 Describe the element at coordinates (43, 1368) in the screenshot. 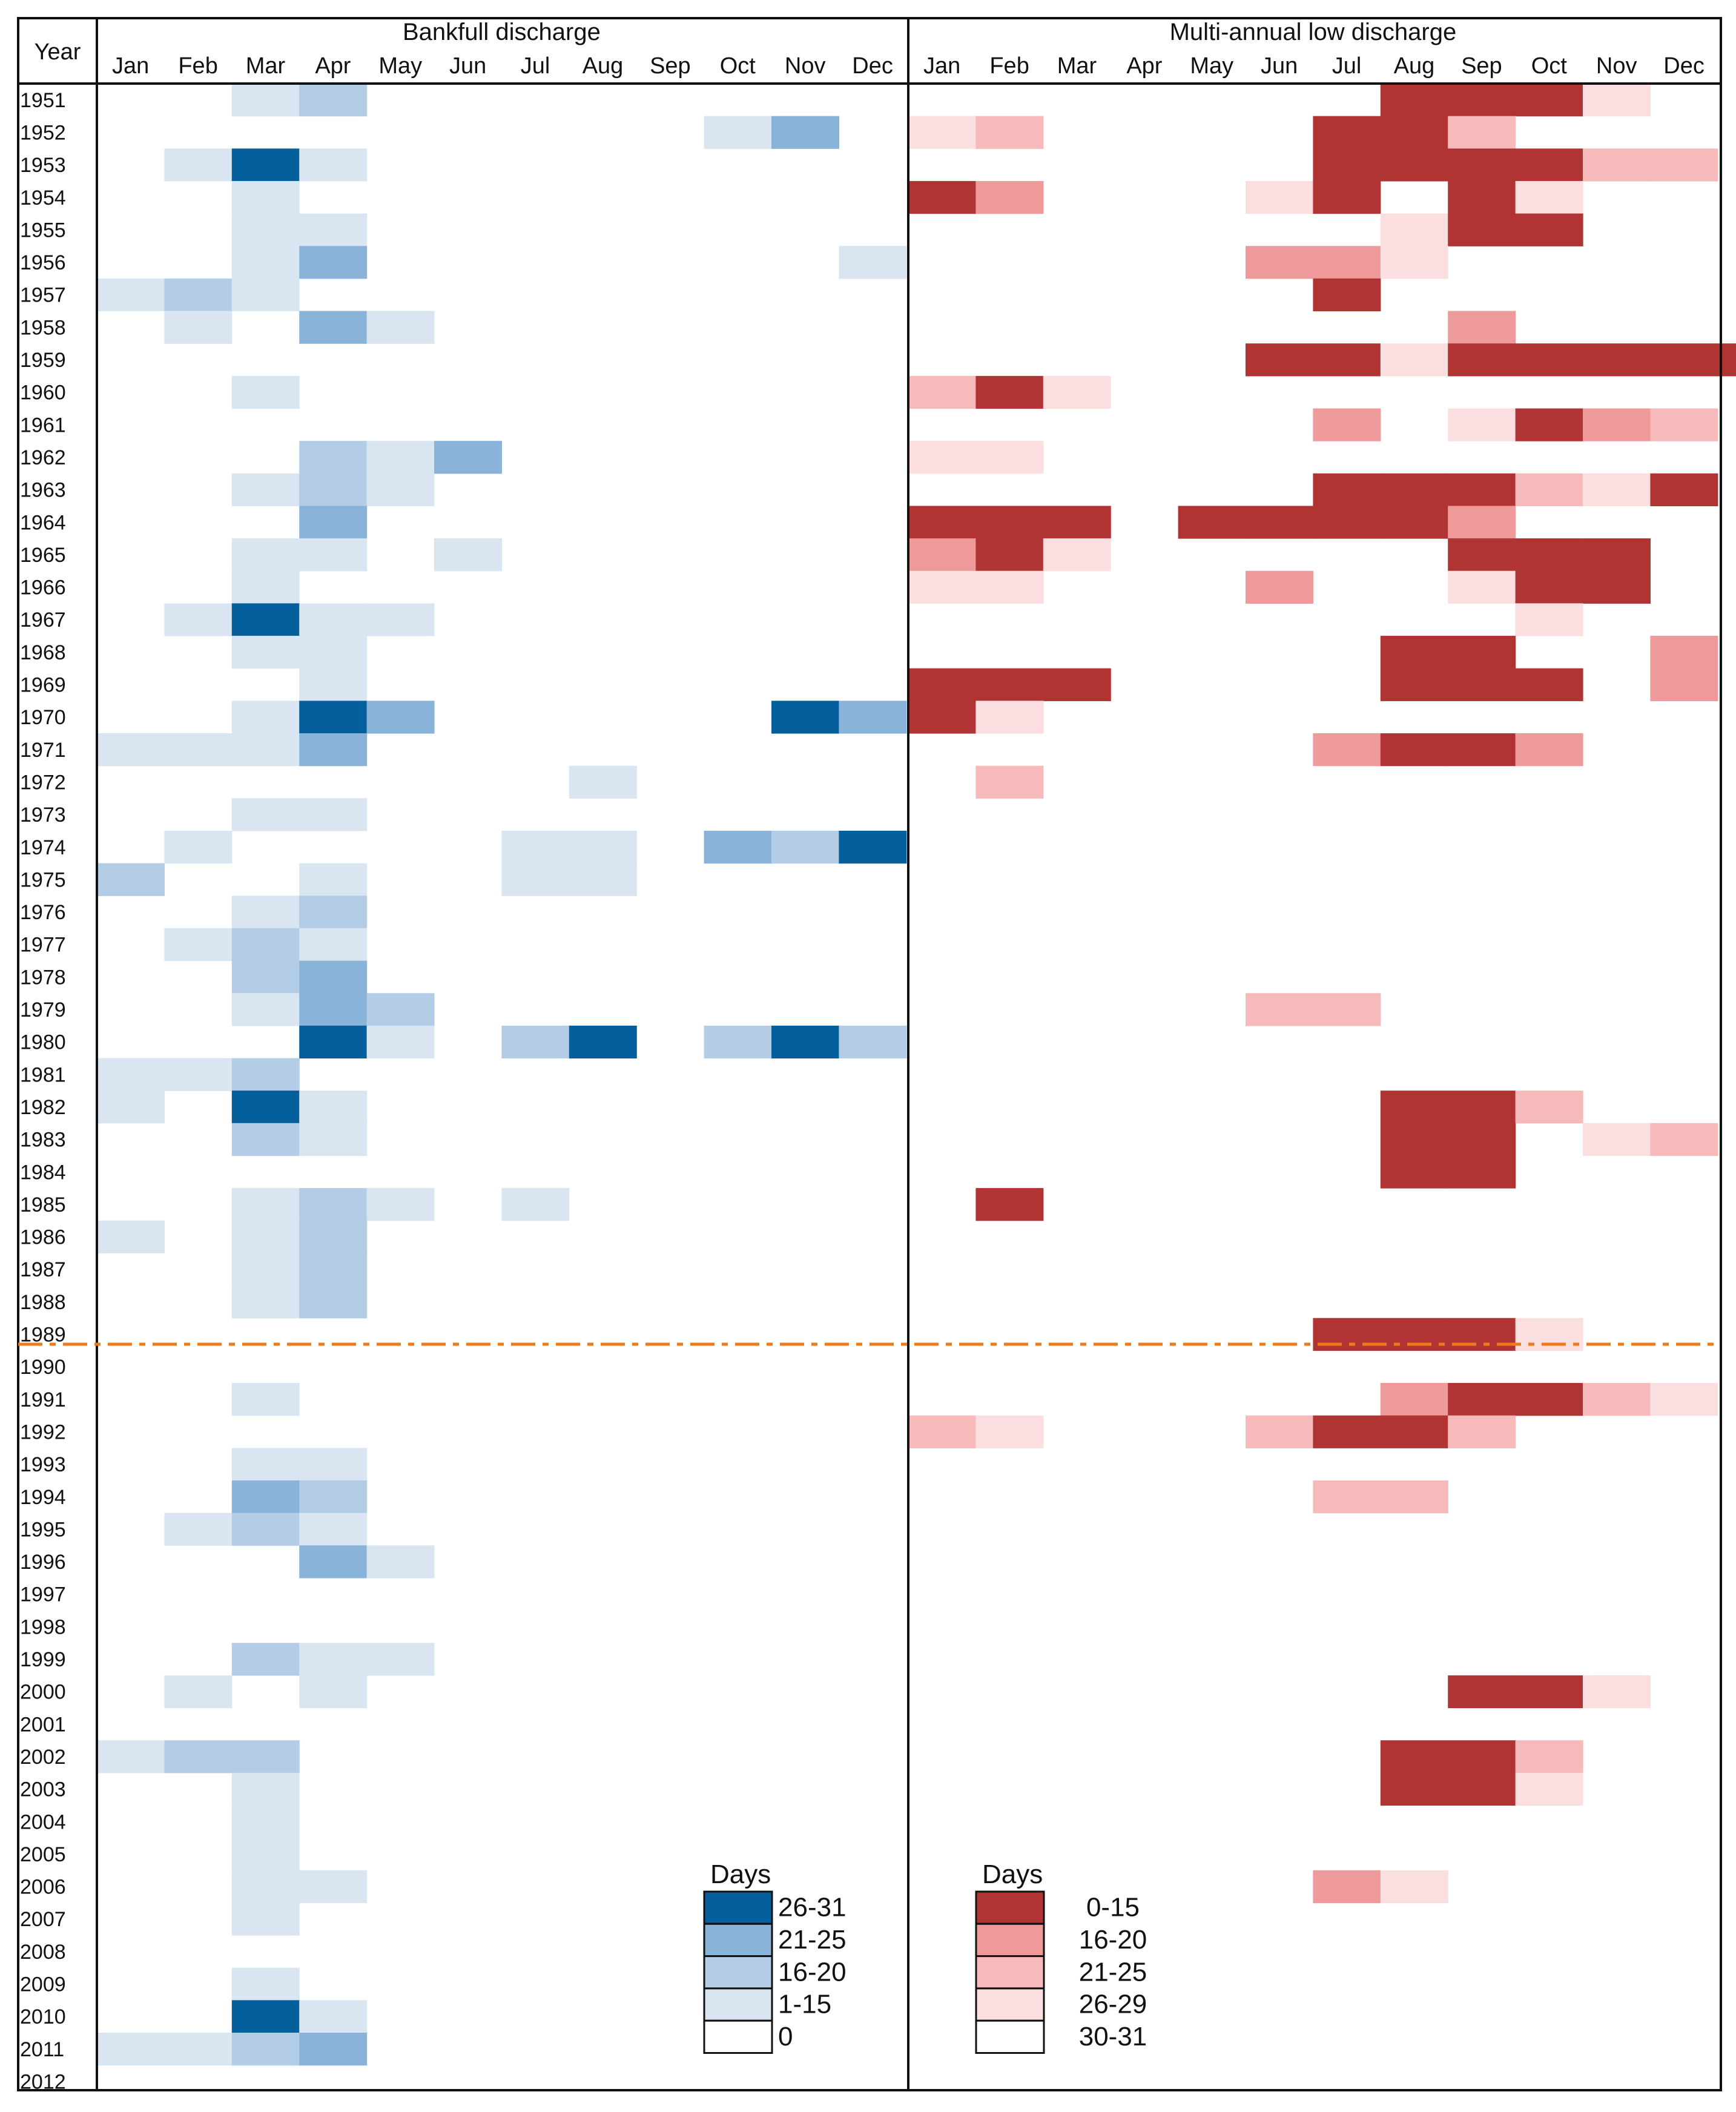

I see `year-label: 1990` at that location.